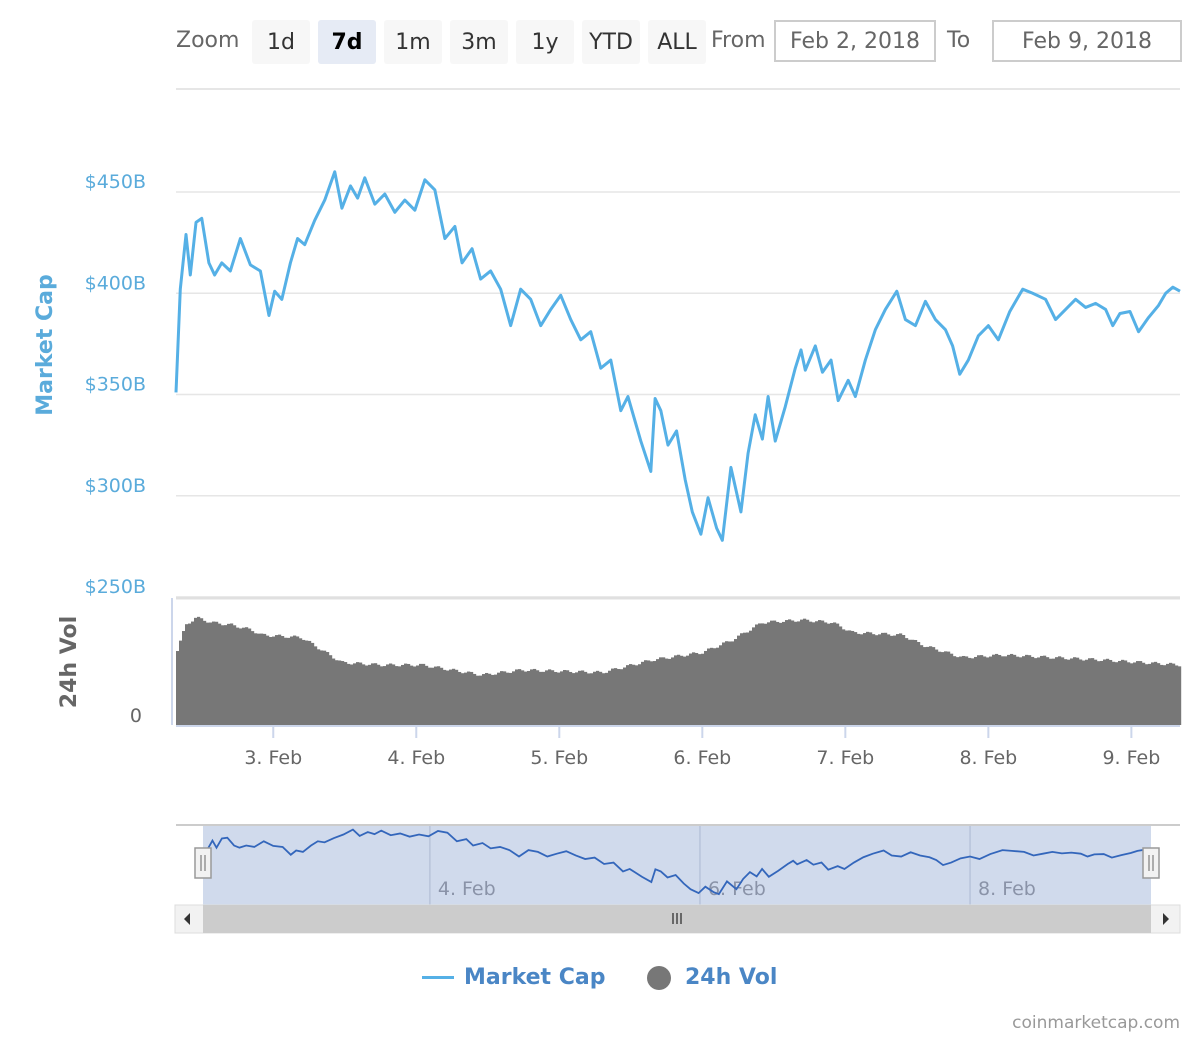 This screenshot has width=1200, height=1040. What do you see at coordinates (347, 42) in the screenshot?
I see `range-button-7d: 7d` at bounding box center [347, 42].